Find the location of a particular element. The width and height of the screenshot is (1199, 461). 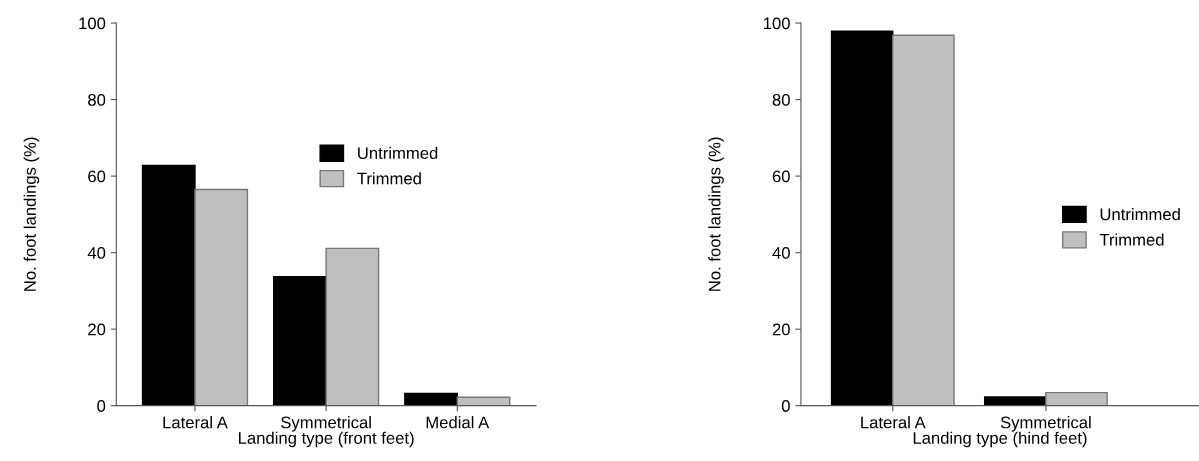

x-axis-title: Landing type (front feet) is located at coordinates (326, 439).